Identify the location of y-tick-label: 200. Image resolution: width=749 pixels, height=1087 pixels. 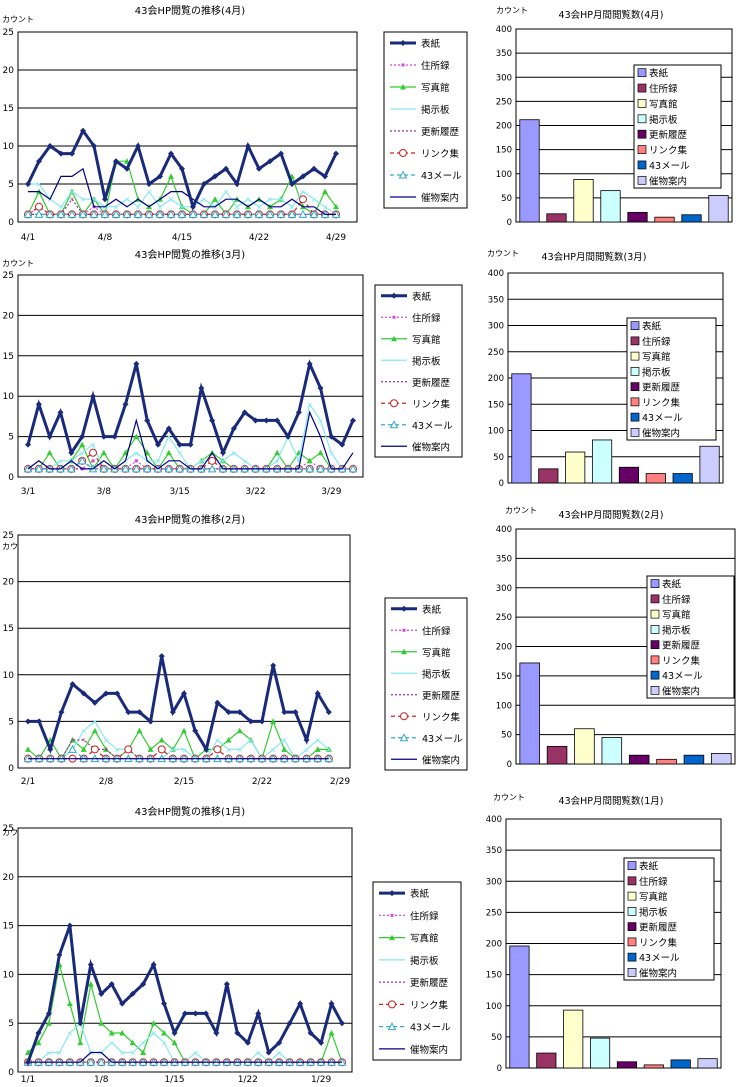
(504, 127).